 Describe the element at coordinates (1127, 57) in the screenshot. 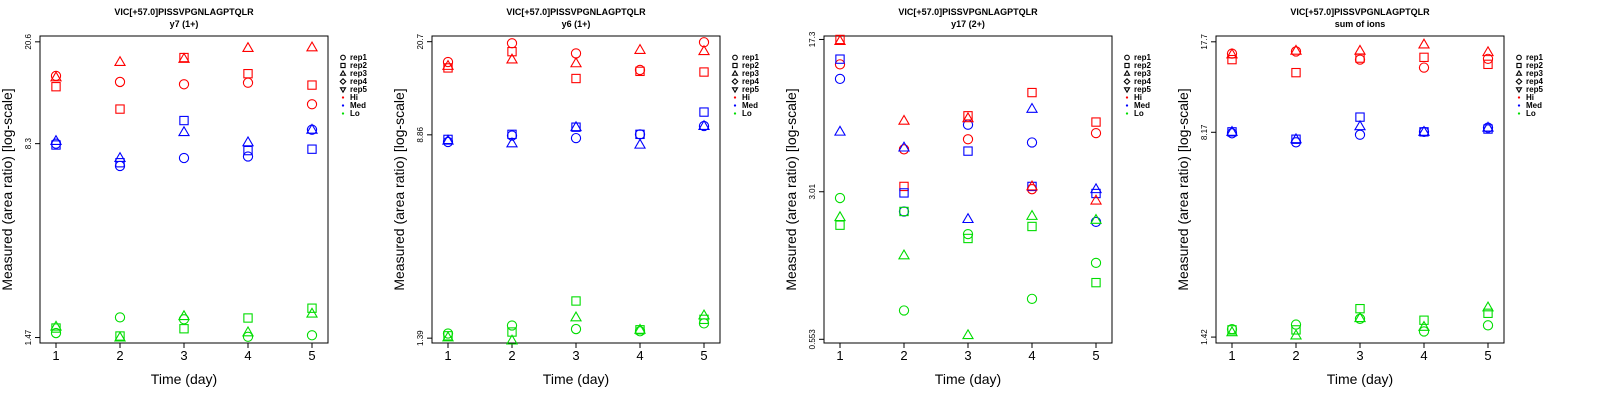

I see `legend-marker-rep1` at that location.